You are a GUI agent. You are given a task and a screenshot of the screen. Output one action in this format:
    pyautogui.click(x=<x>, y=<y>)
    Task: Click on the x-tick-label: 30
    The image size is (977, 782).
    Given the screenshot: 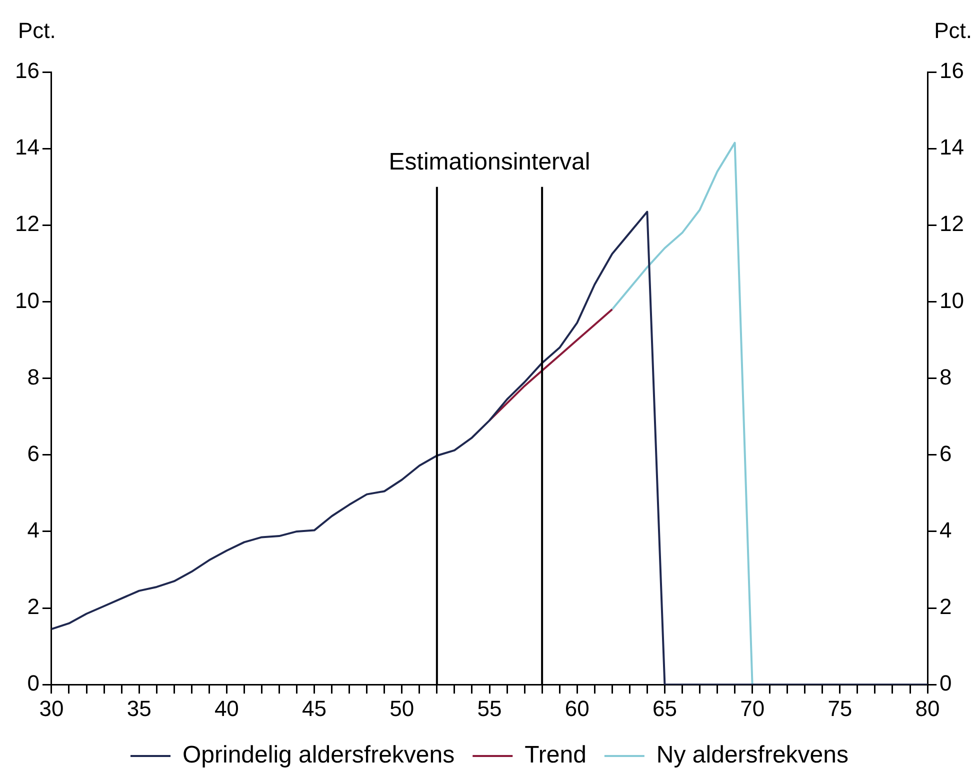 What is the action you would take?
    pyautogui.click(x=51, y=708)
    